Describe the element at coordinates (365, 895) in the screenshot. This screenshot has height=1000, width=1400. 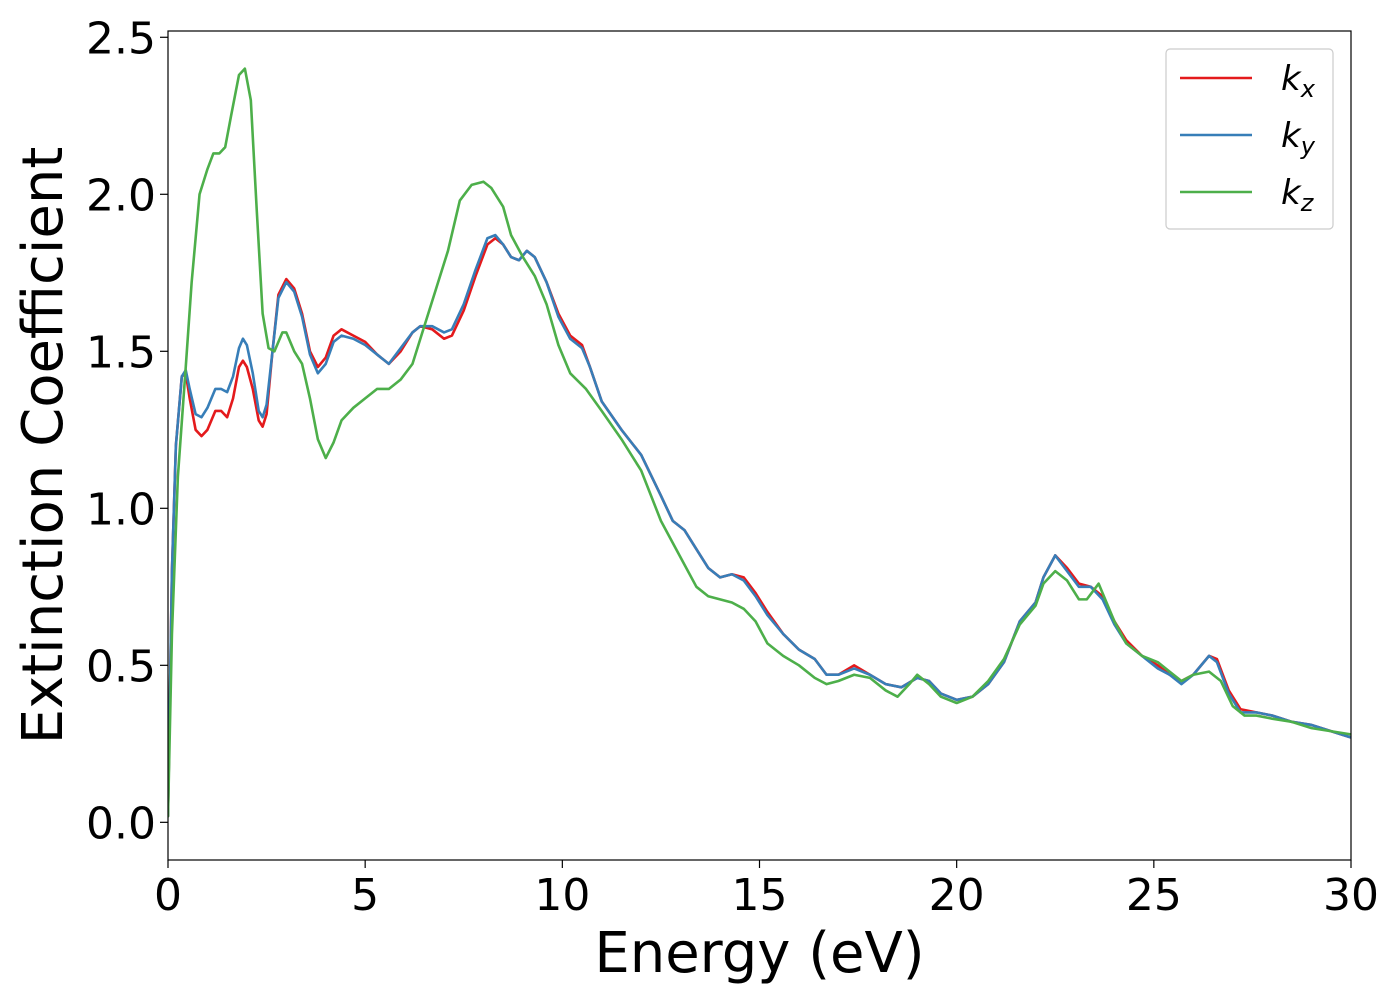
I see `x-tick-label: 5` at that location.